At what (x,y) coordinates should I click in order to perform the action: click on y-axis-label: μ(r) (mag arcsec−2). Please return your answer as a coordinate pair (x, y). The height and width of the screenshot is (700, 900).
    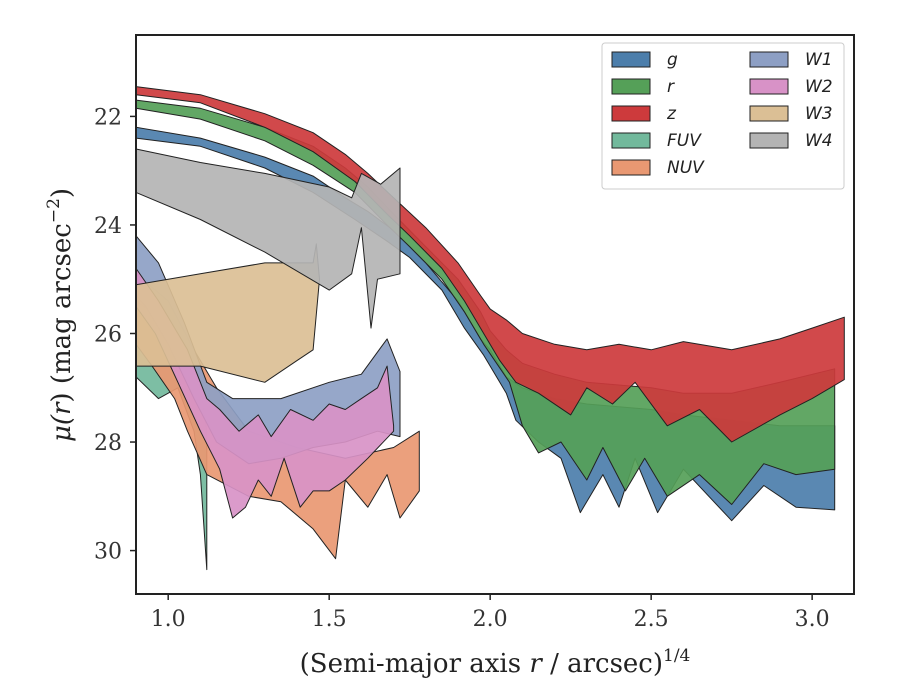
    Looking at the image, I should click on (60, 315).